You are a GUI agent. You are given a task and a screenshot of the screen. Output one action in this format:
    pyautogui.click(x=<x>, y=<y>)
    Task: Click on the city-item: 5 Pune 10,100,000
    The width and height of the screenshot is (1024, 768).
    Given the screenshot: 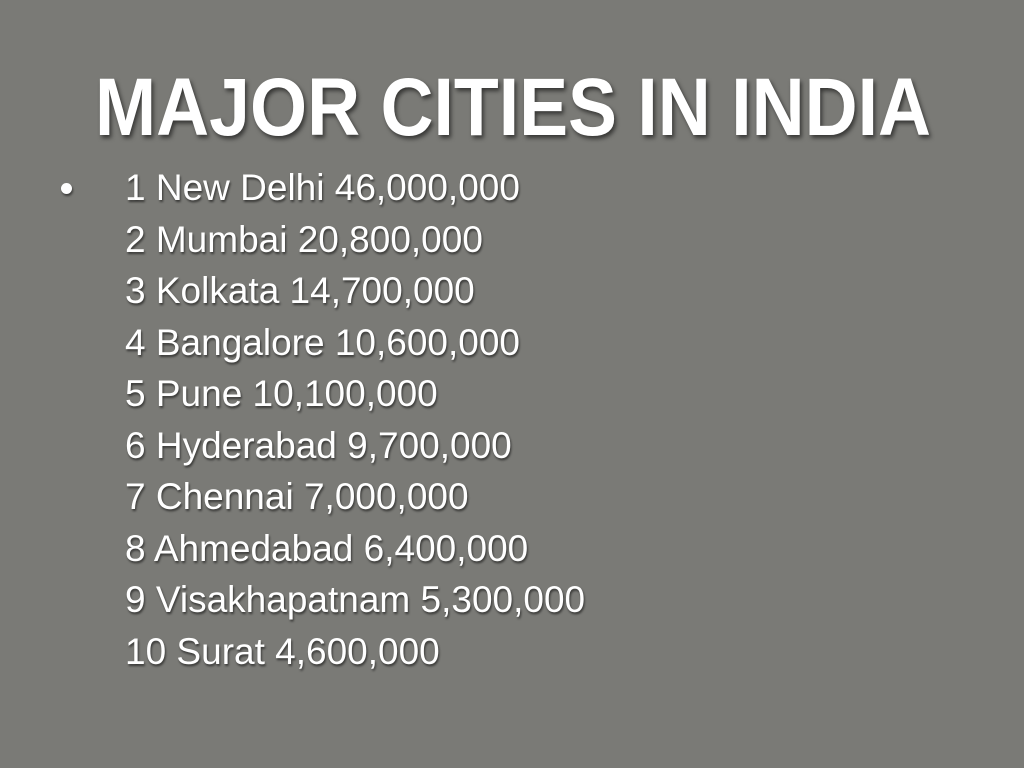 What is the action you would take?
    pyautogui.click(x=281, y=393)
    